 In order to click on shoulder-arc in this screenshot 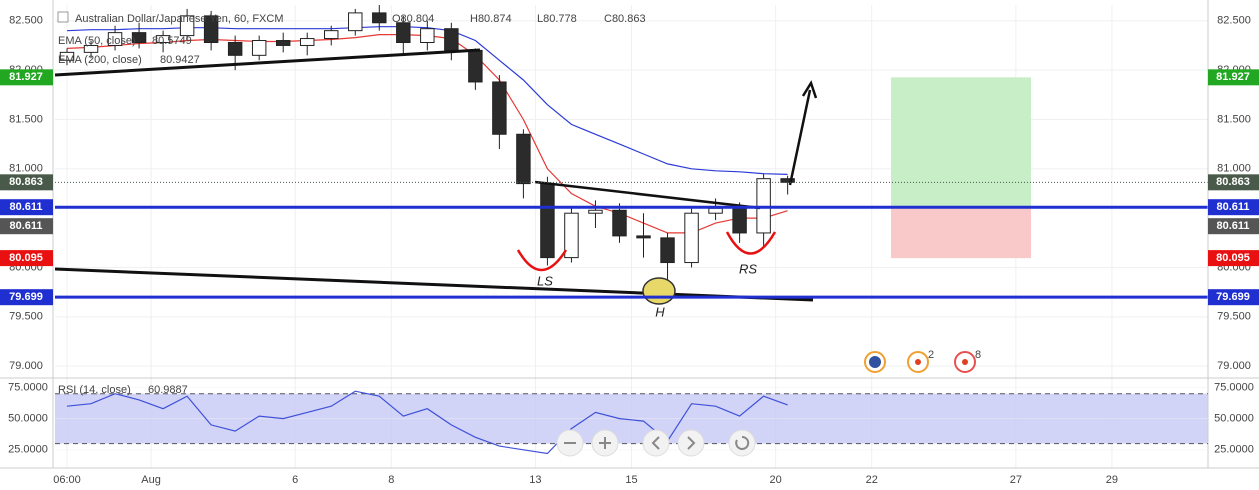, I will do `click(751, 243)`.